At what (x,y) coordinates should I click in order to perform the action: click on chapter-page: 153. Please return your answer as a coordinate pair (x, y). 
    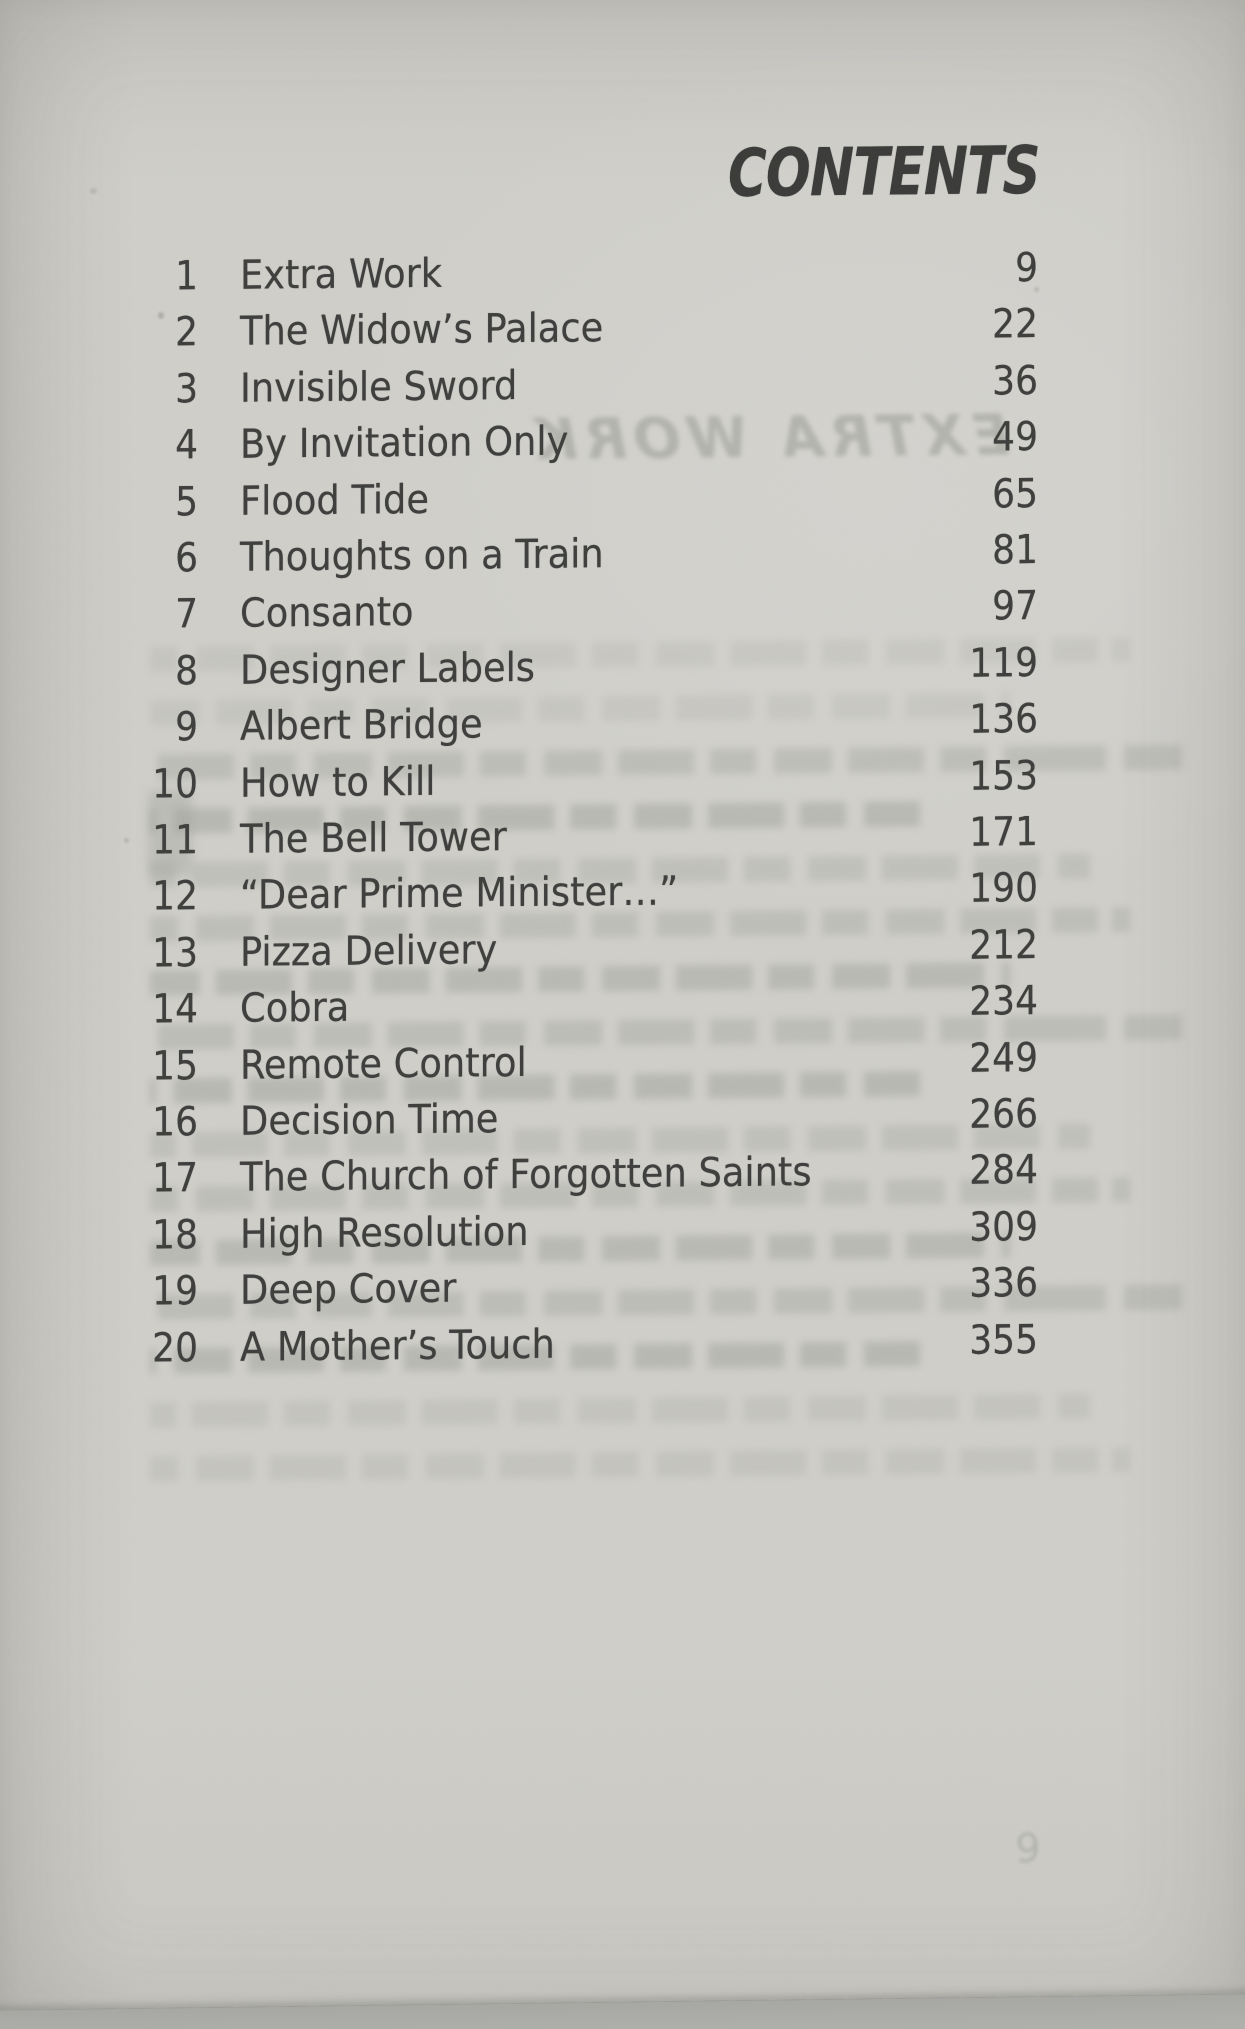
    Looking at the image, I should click on (1003, 776).